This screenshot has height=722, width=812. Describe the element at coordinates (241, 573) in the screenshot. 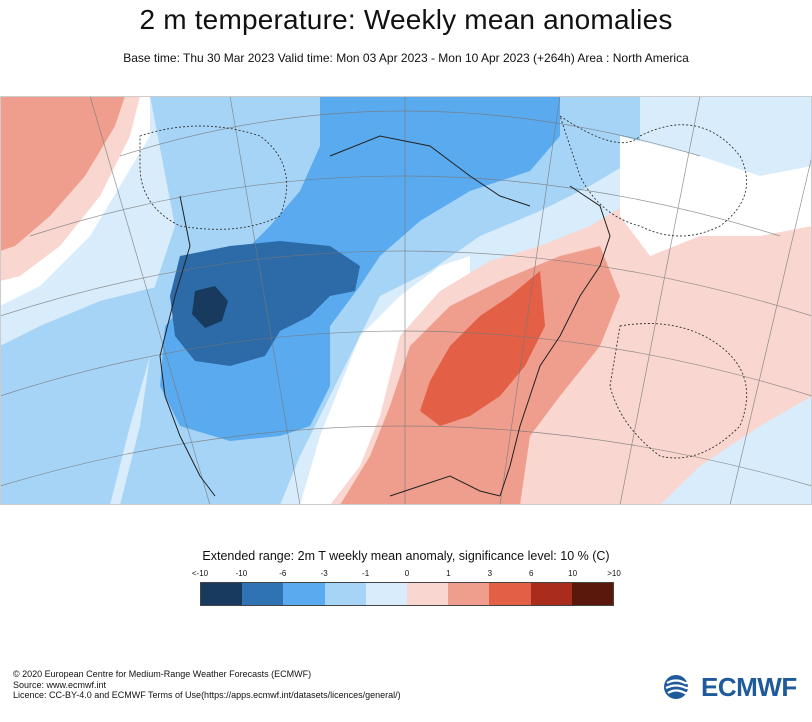

I see `legend-tick: -10` at that location.